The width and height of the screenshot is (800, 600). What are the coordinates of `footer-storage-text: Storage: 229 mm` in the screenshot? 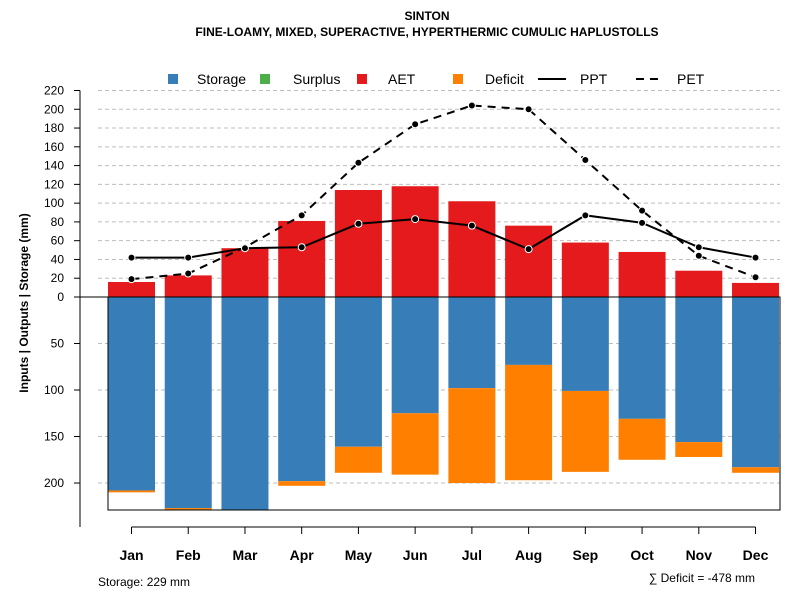 It's located at (144, 582).